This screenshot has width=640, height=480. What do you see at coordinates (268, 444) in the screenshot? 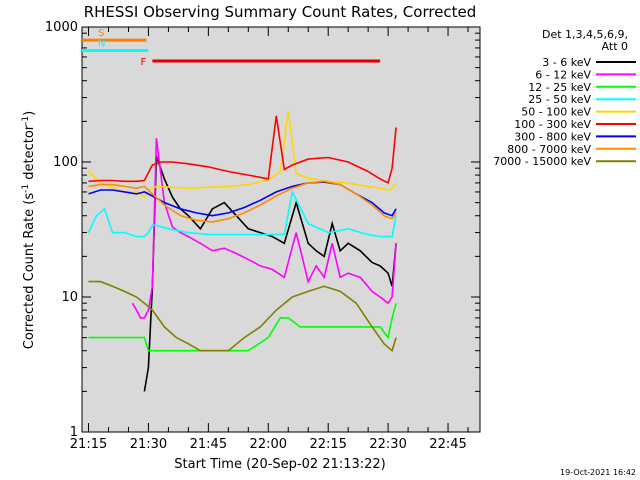
I see `x-tick-label: 22:00` at bounding box center [268, 444].